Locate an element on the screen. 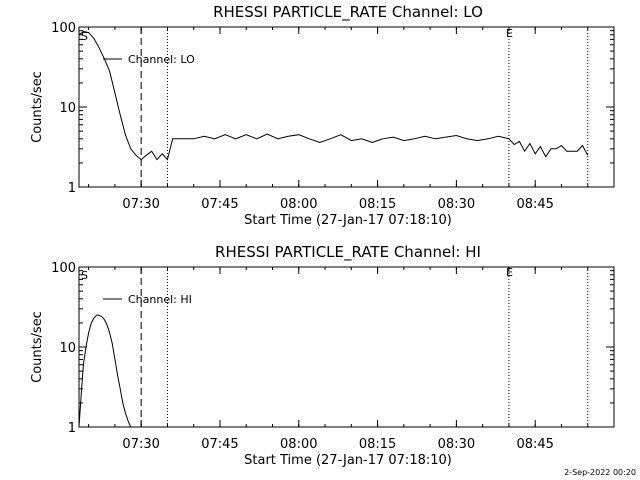 The width and height of the screenshot is (640, 480). legend-label: Channel: LO is located at coordinates (161, 59).